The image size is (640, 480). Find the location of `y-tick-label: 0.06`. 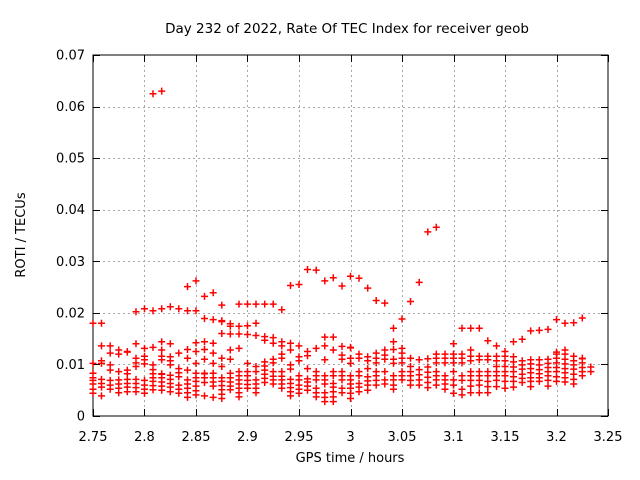

y-tick-label: 0.06 is located at coordinates (70, 107).